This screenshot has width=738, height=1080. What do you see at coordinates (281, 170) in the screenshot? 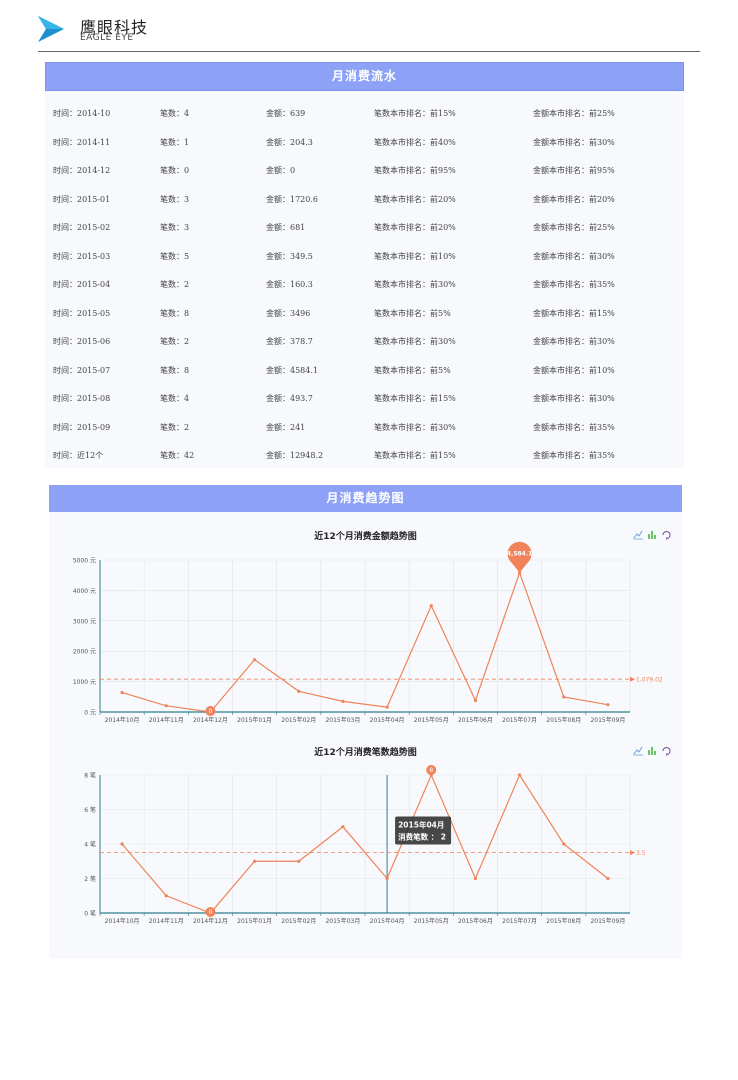
I see `flow-amount: 金额：0` at bounding box center [281, 170].